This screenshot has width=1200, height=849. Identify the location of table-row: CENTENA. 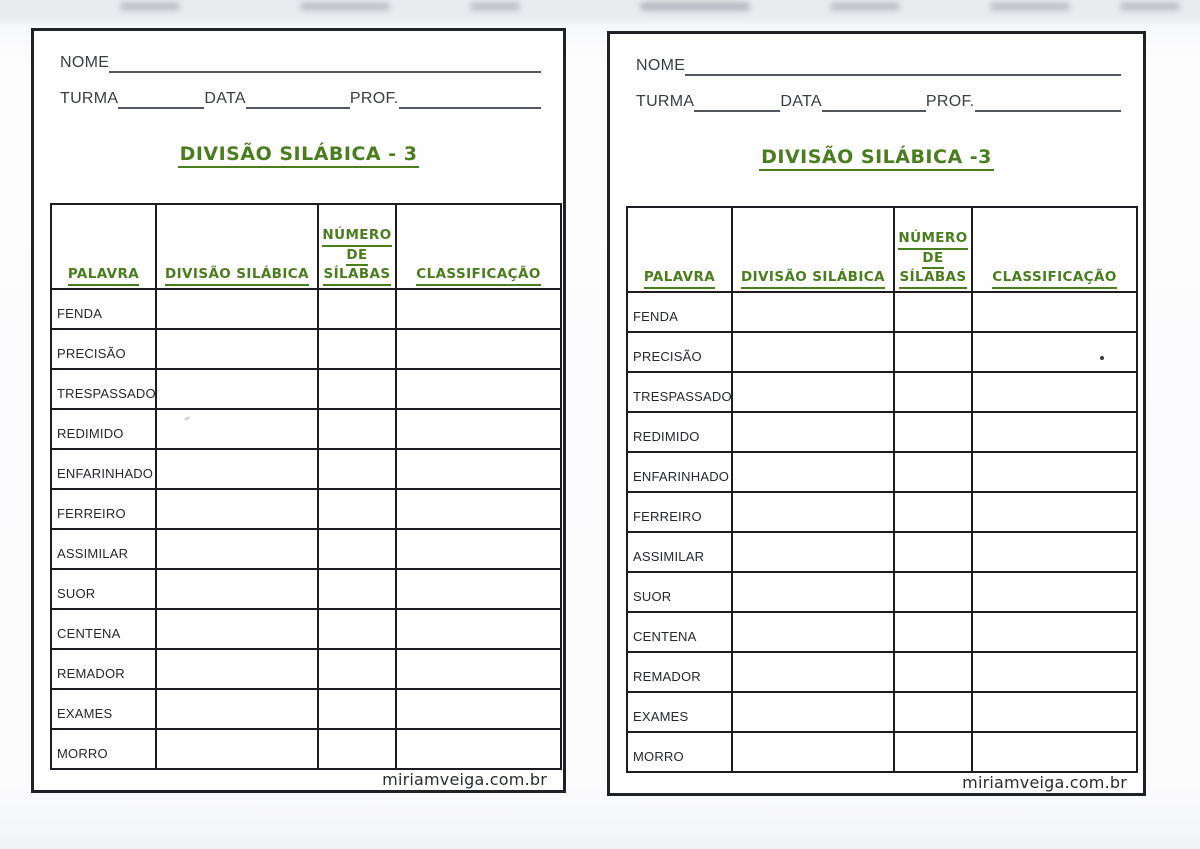
(306, 629).